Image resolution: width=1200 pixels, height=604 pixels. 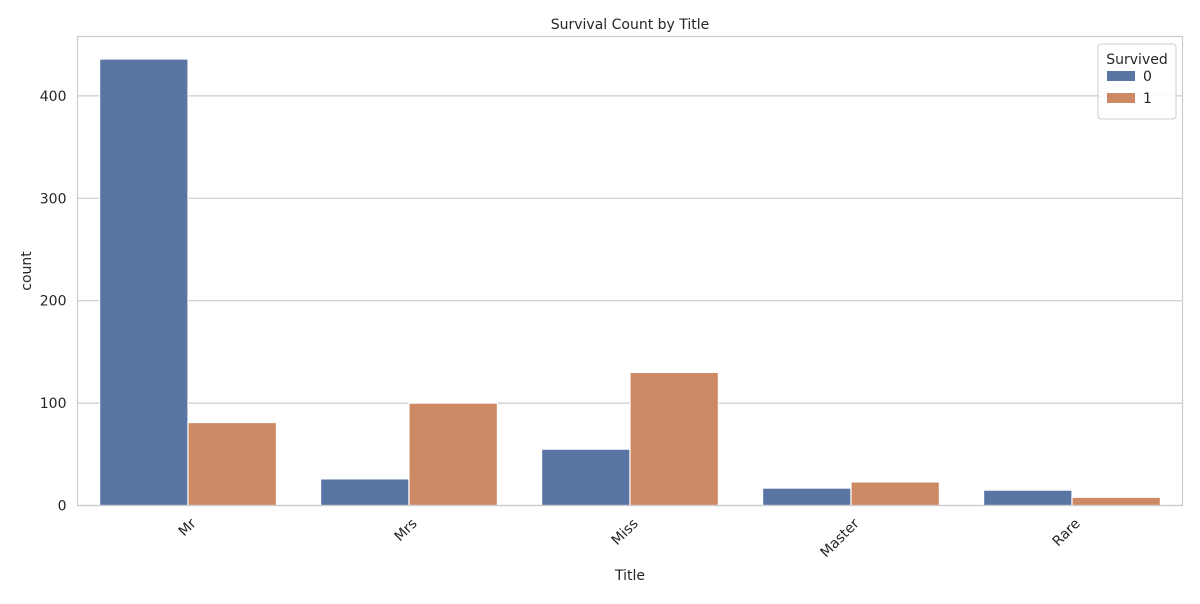 What do you see at coordinates (53, 199) in the screenshot?
I see `y-tick-label: 300` at bounding box center [53, 199].